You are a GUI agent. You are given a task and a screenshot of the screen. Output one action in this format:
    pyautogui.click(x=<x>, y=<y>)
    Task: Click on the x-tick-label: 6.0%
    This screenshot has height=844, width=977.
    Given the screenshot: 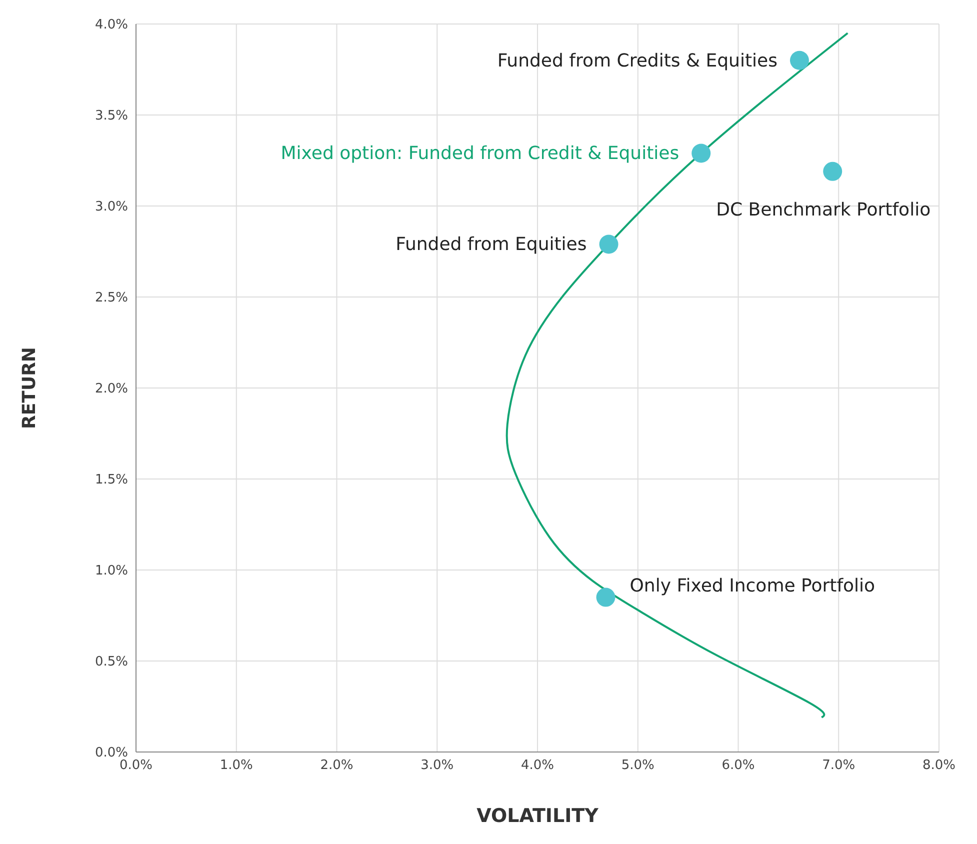 What is the action you would take?
    pyautogui.click(x=738, y=766)
    